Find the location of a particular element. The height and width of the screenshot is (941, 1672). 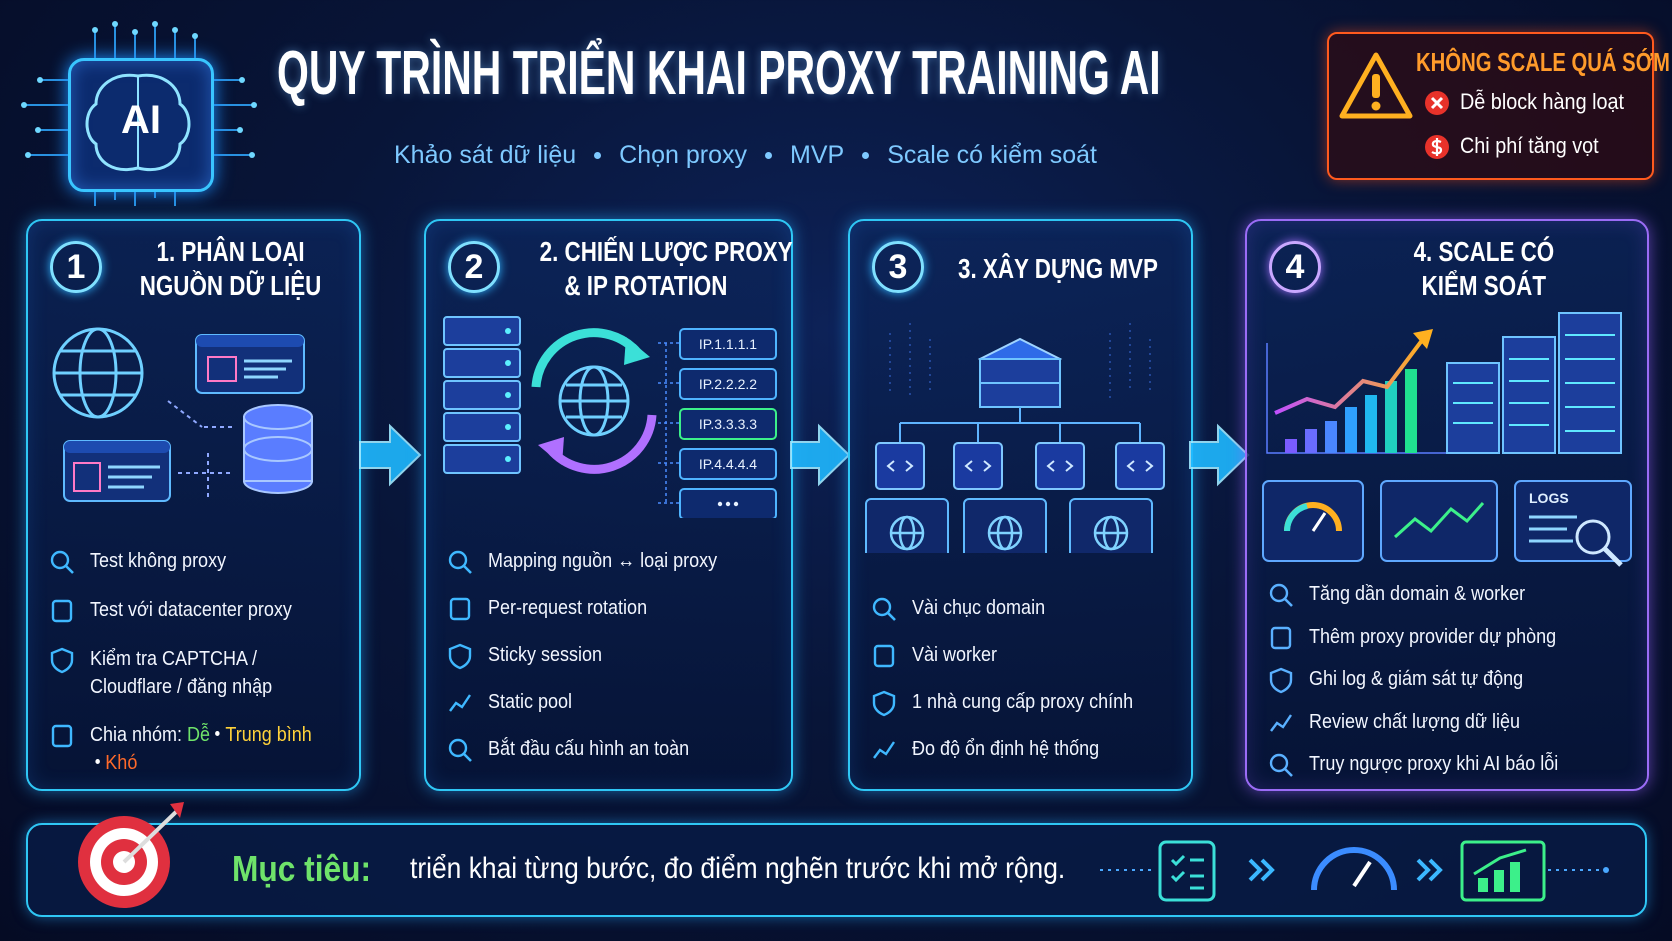

step-title-text: 3. XÂY DỰNG MVP is located at coordinates (1057, 268).